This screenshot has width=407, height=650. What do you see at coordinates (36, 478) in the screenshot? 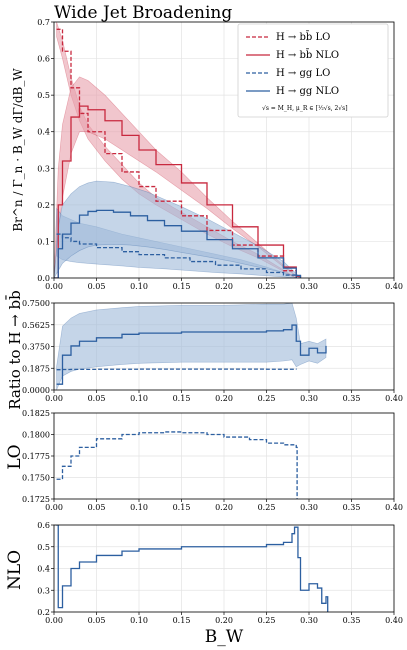
I see `y-tick-label: 0.1750` at bounding box center [36, 478].